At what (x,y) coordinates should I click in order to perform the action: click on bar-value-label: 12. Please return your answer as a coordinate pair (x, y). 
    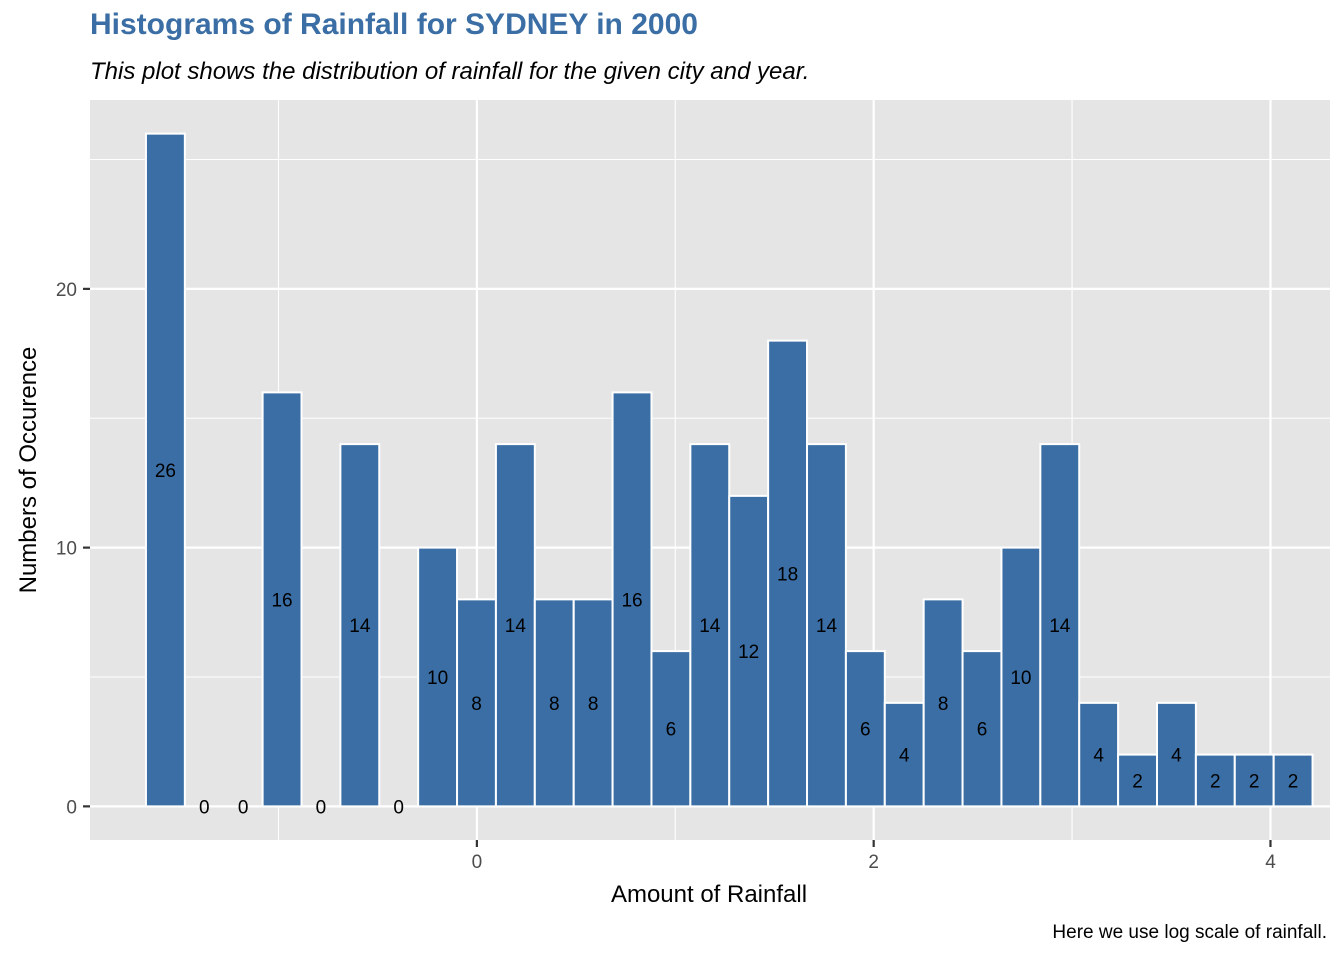
    Looking at the image, I should click on (748, 652).